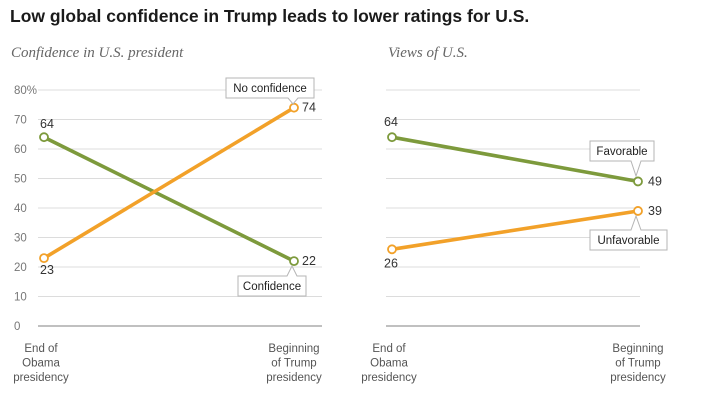 The image size is (710, 404). Describe the element at coordinates (47, 270) in the screenshot. I see `data-label-no-confidence: 23` at that location.